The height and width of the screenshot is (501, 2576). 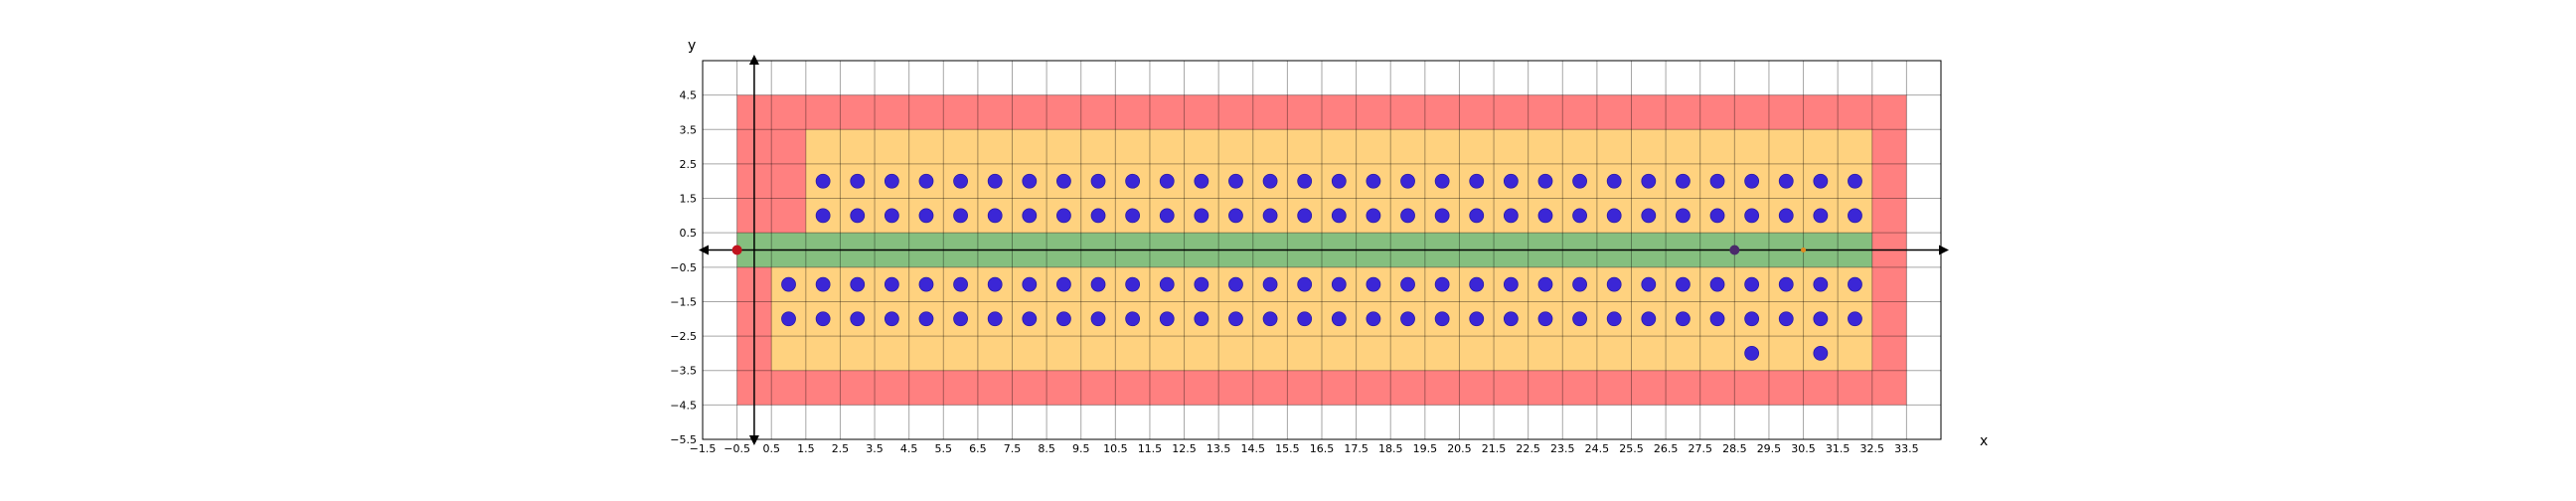 What do you see at coordinates (703, 448) in the screenshot?
I see `x-tick-label-0: −1.5` at bounding box center [703, 448].